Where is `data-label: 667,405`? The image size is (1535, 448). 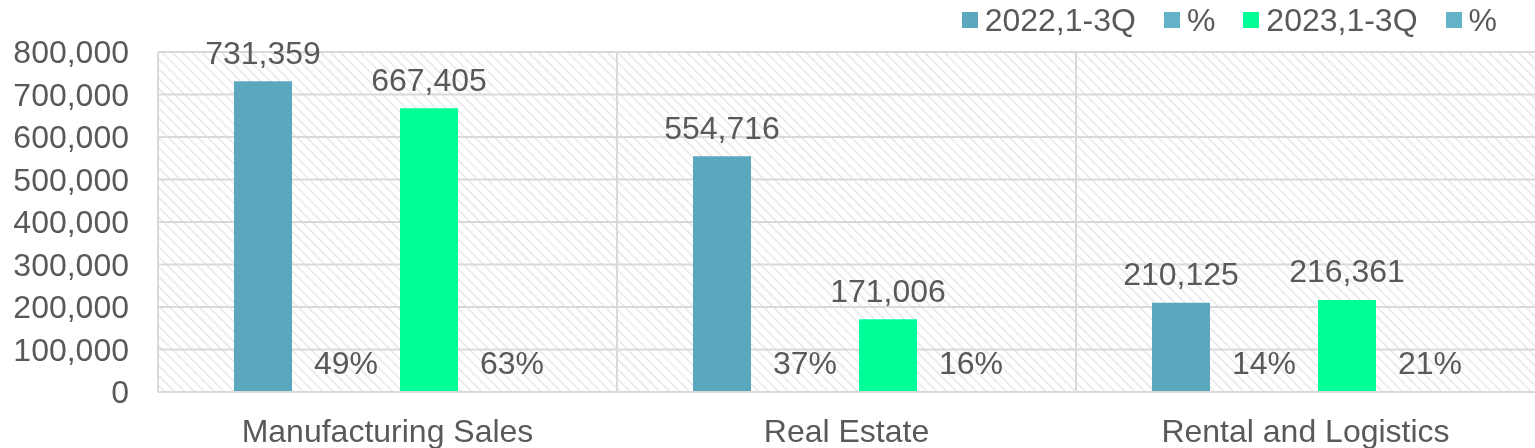
data-label: 667,405 is located at coordinates (429, 79).